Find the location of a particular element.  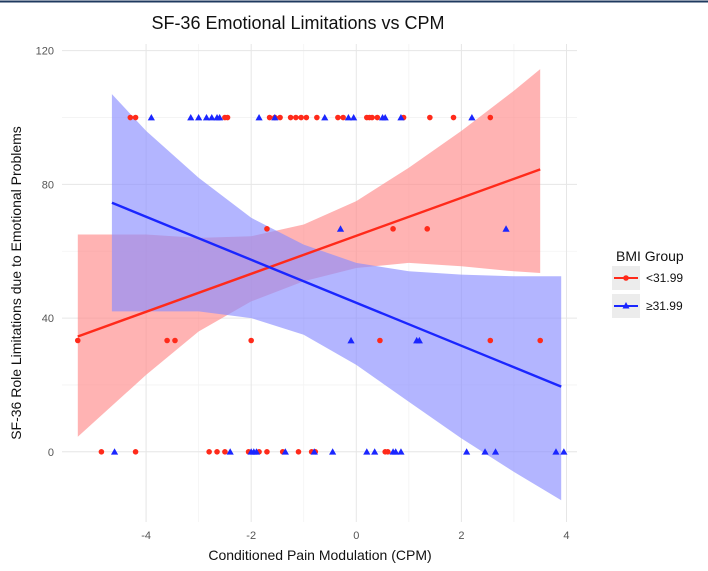

legend-key-lt-marker is located at coordinates (626, 278).